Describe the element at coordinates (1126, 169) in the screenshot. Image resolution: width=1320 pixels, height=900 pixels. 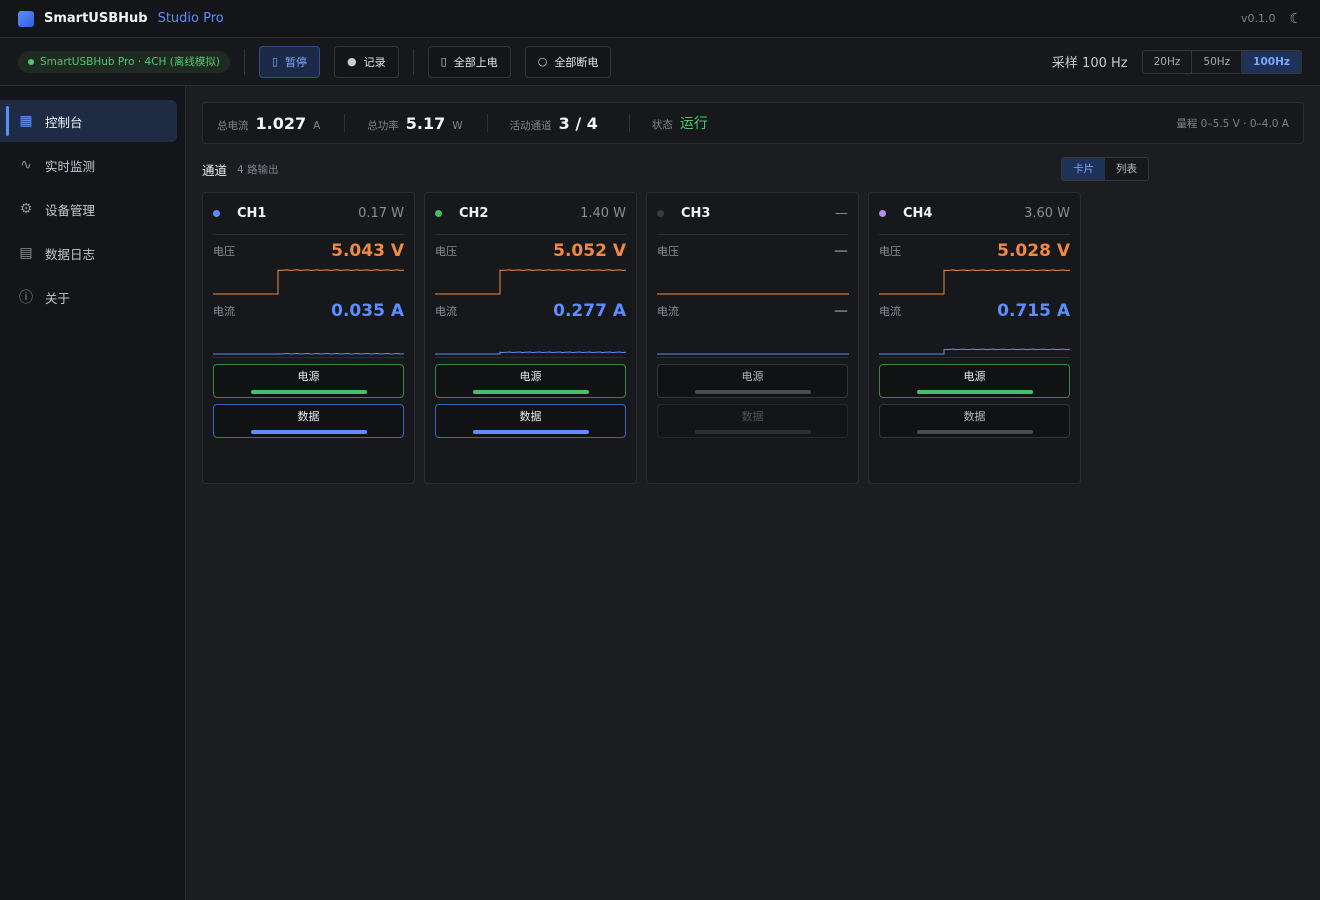
I see `view-list-button: 列表` at that location.